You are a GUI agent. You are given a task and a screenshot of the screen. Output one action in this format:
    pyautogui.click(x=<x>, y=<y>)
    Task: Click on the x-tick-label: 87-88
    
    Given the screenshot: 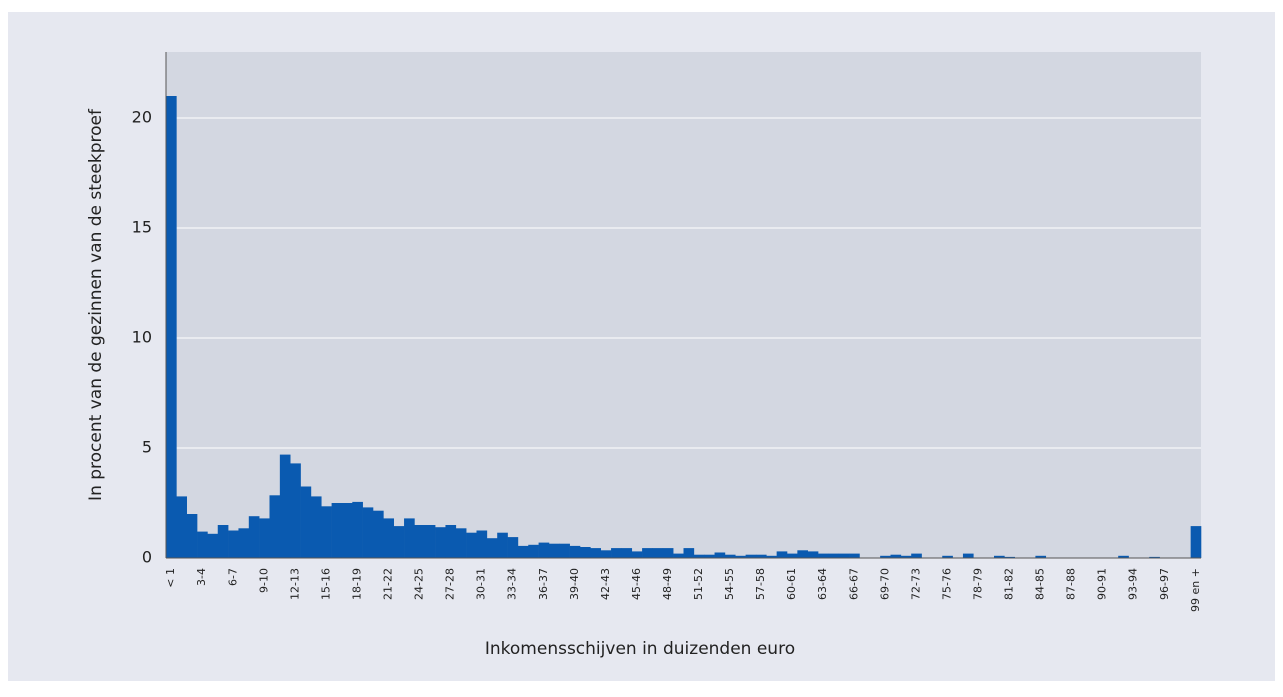 What is the action you would take?
    pyautogui.click(x=1071, y=584)
    